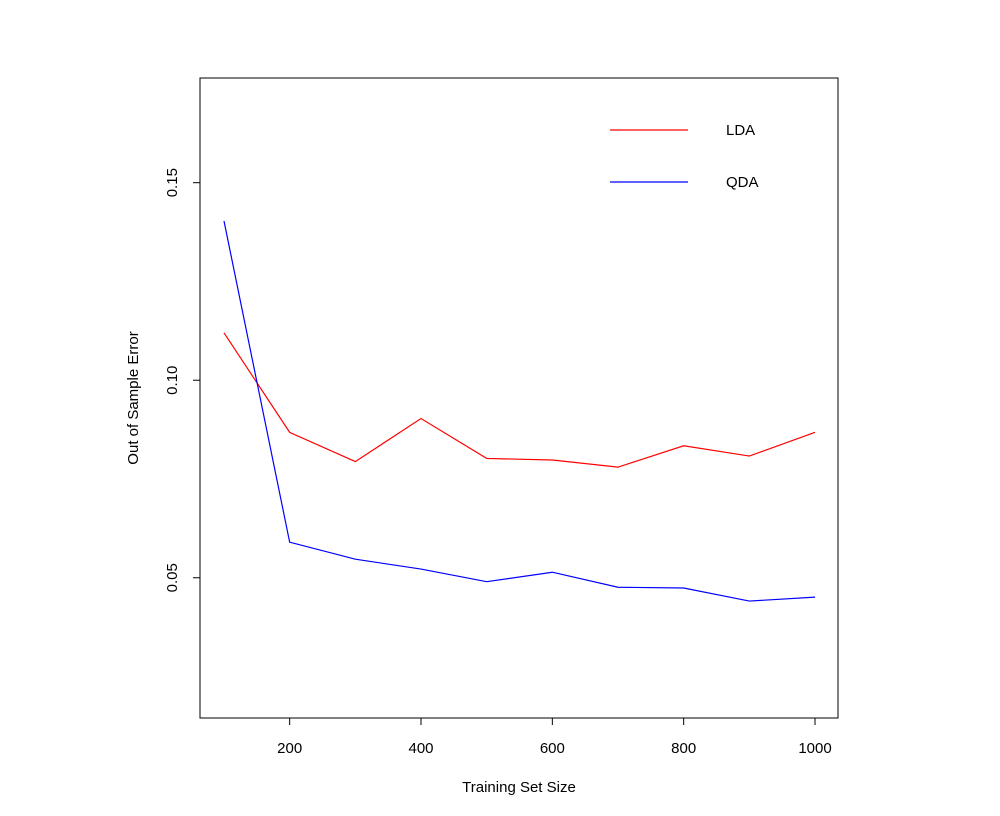  I want to click on x-tick-label: 600, so click(552, 748).